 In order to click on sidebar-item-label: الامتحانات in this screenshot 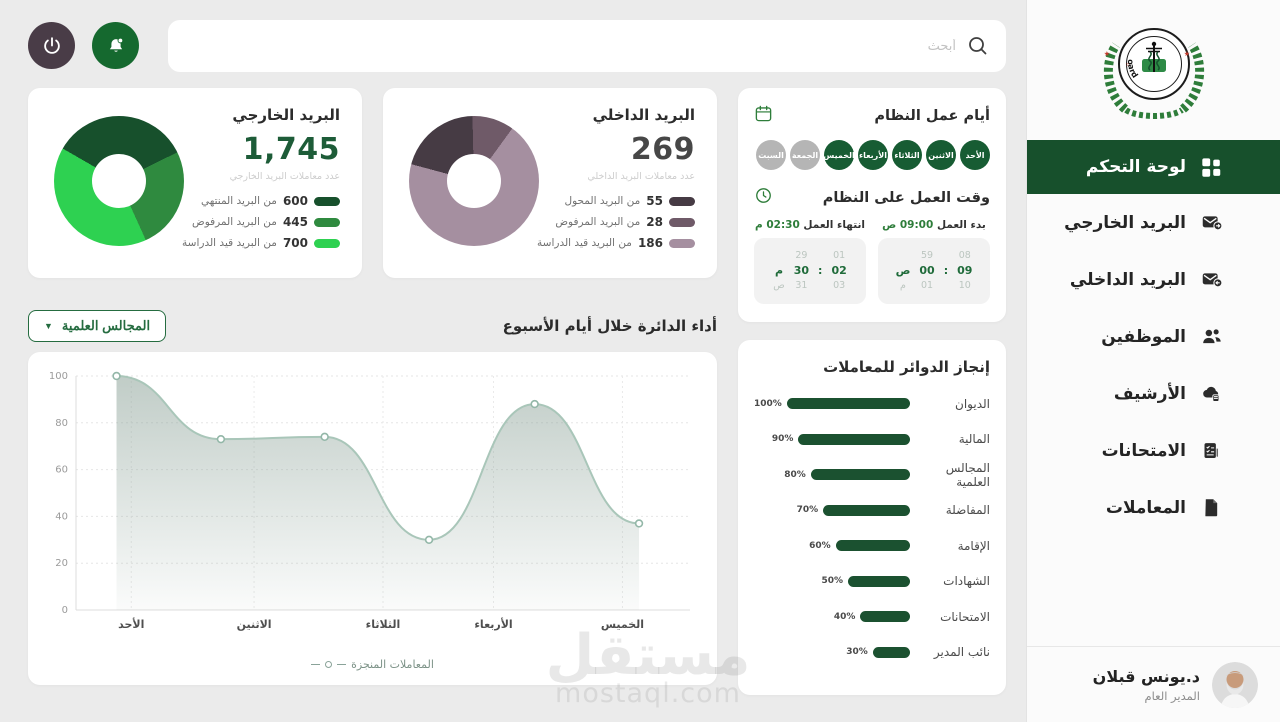, I will do `click(1143, 450)`.